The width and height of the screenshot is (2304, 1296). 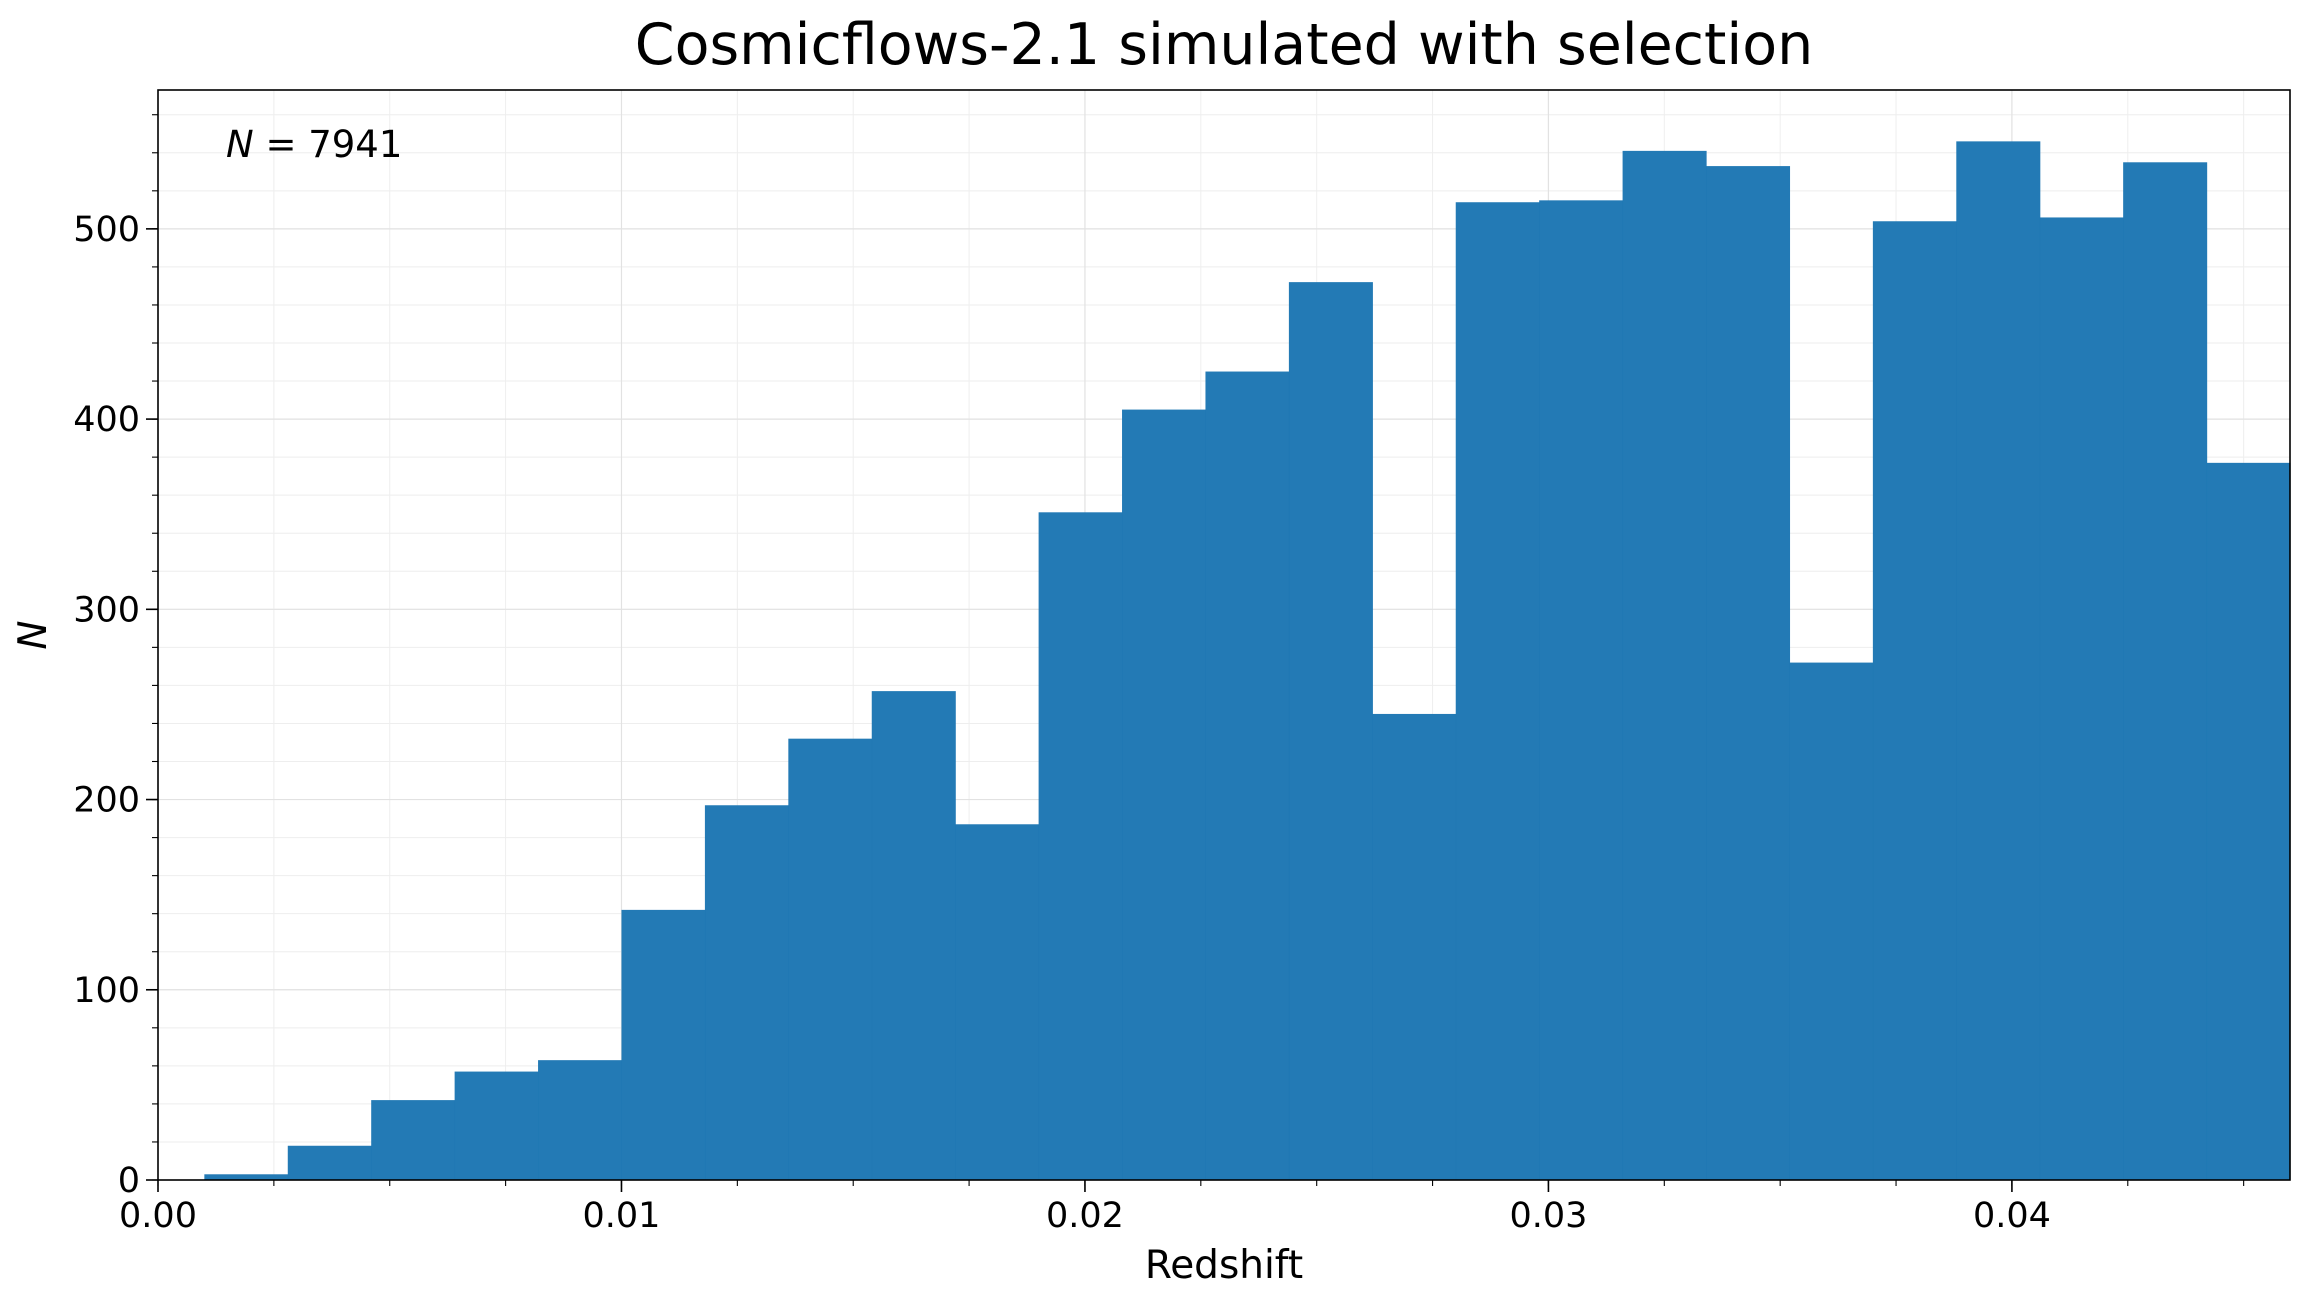 What do you see at coordinates (2012, 1216) in the screenshot?
I see `x-tick-label: 0.04` at bounding box center [2012, 1216].